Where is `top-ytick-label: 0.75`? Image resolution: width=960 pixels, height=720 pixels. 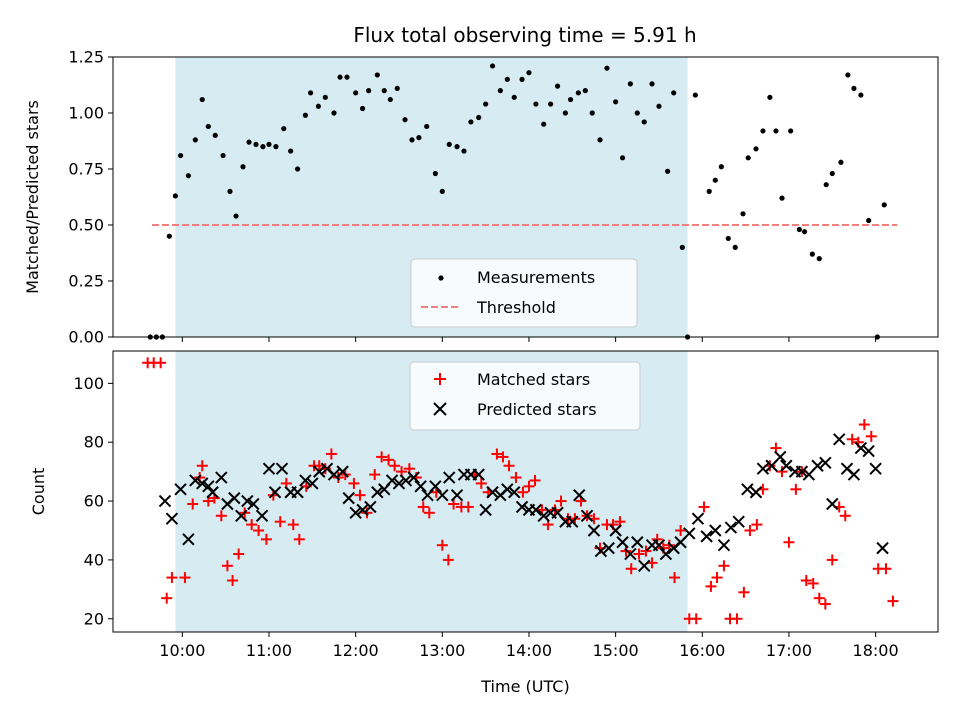
top-ytick-label: 0.75 is located at coordinates (86, 169).